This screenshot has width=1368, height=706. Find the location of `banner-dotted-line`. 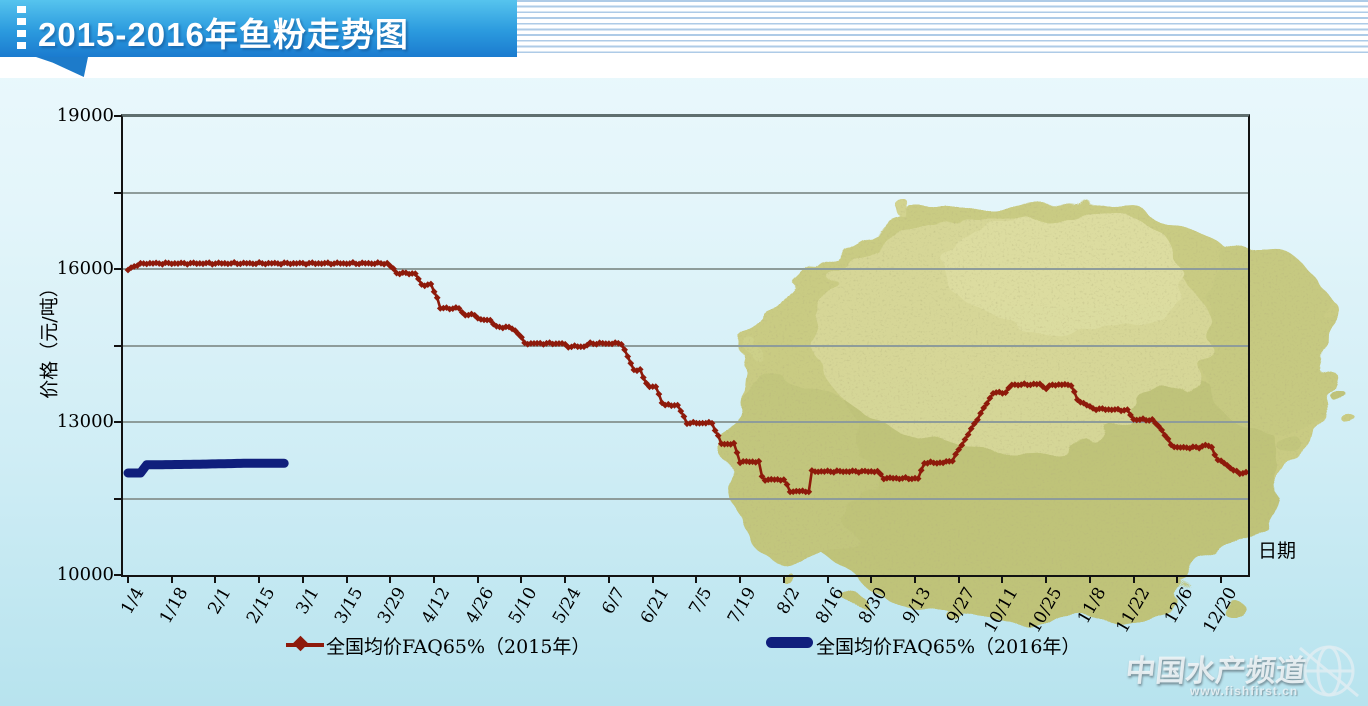

banner-dotted-line is located at coordinates (21, 28).